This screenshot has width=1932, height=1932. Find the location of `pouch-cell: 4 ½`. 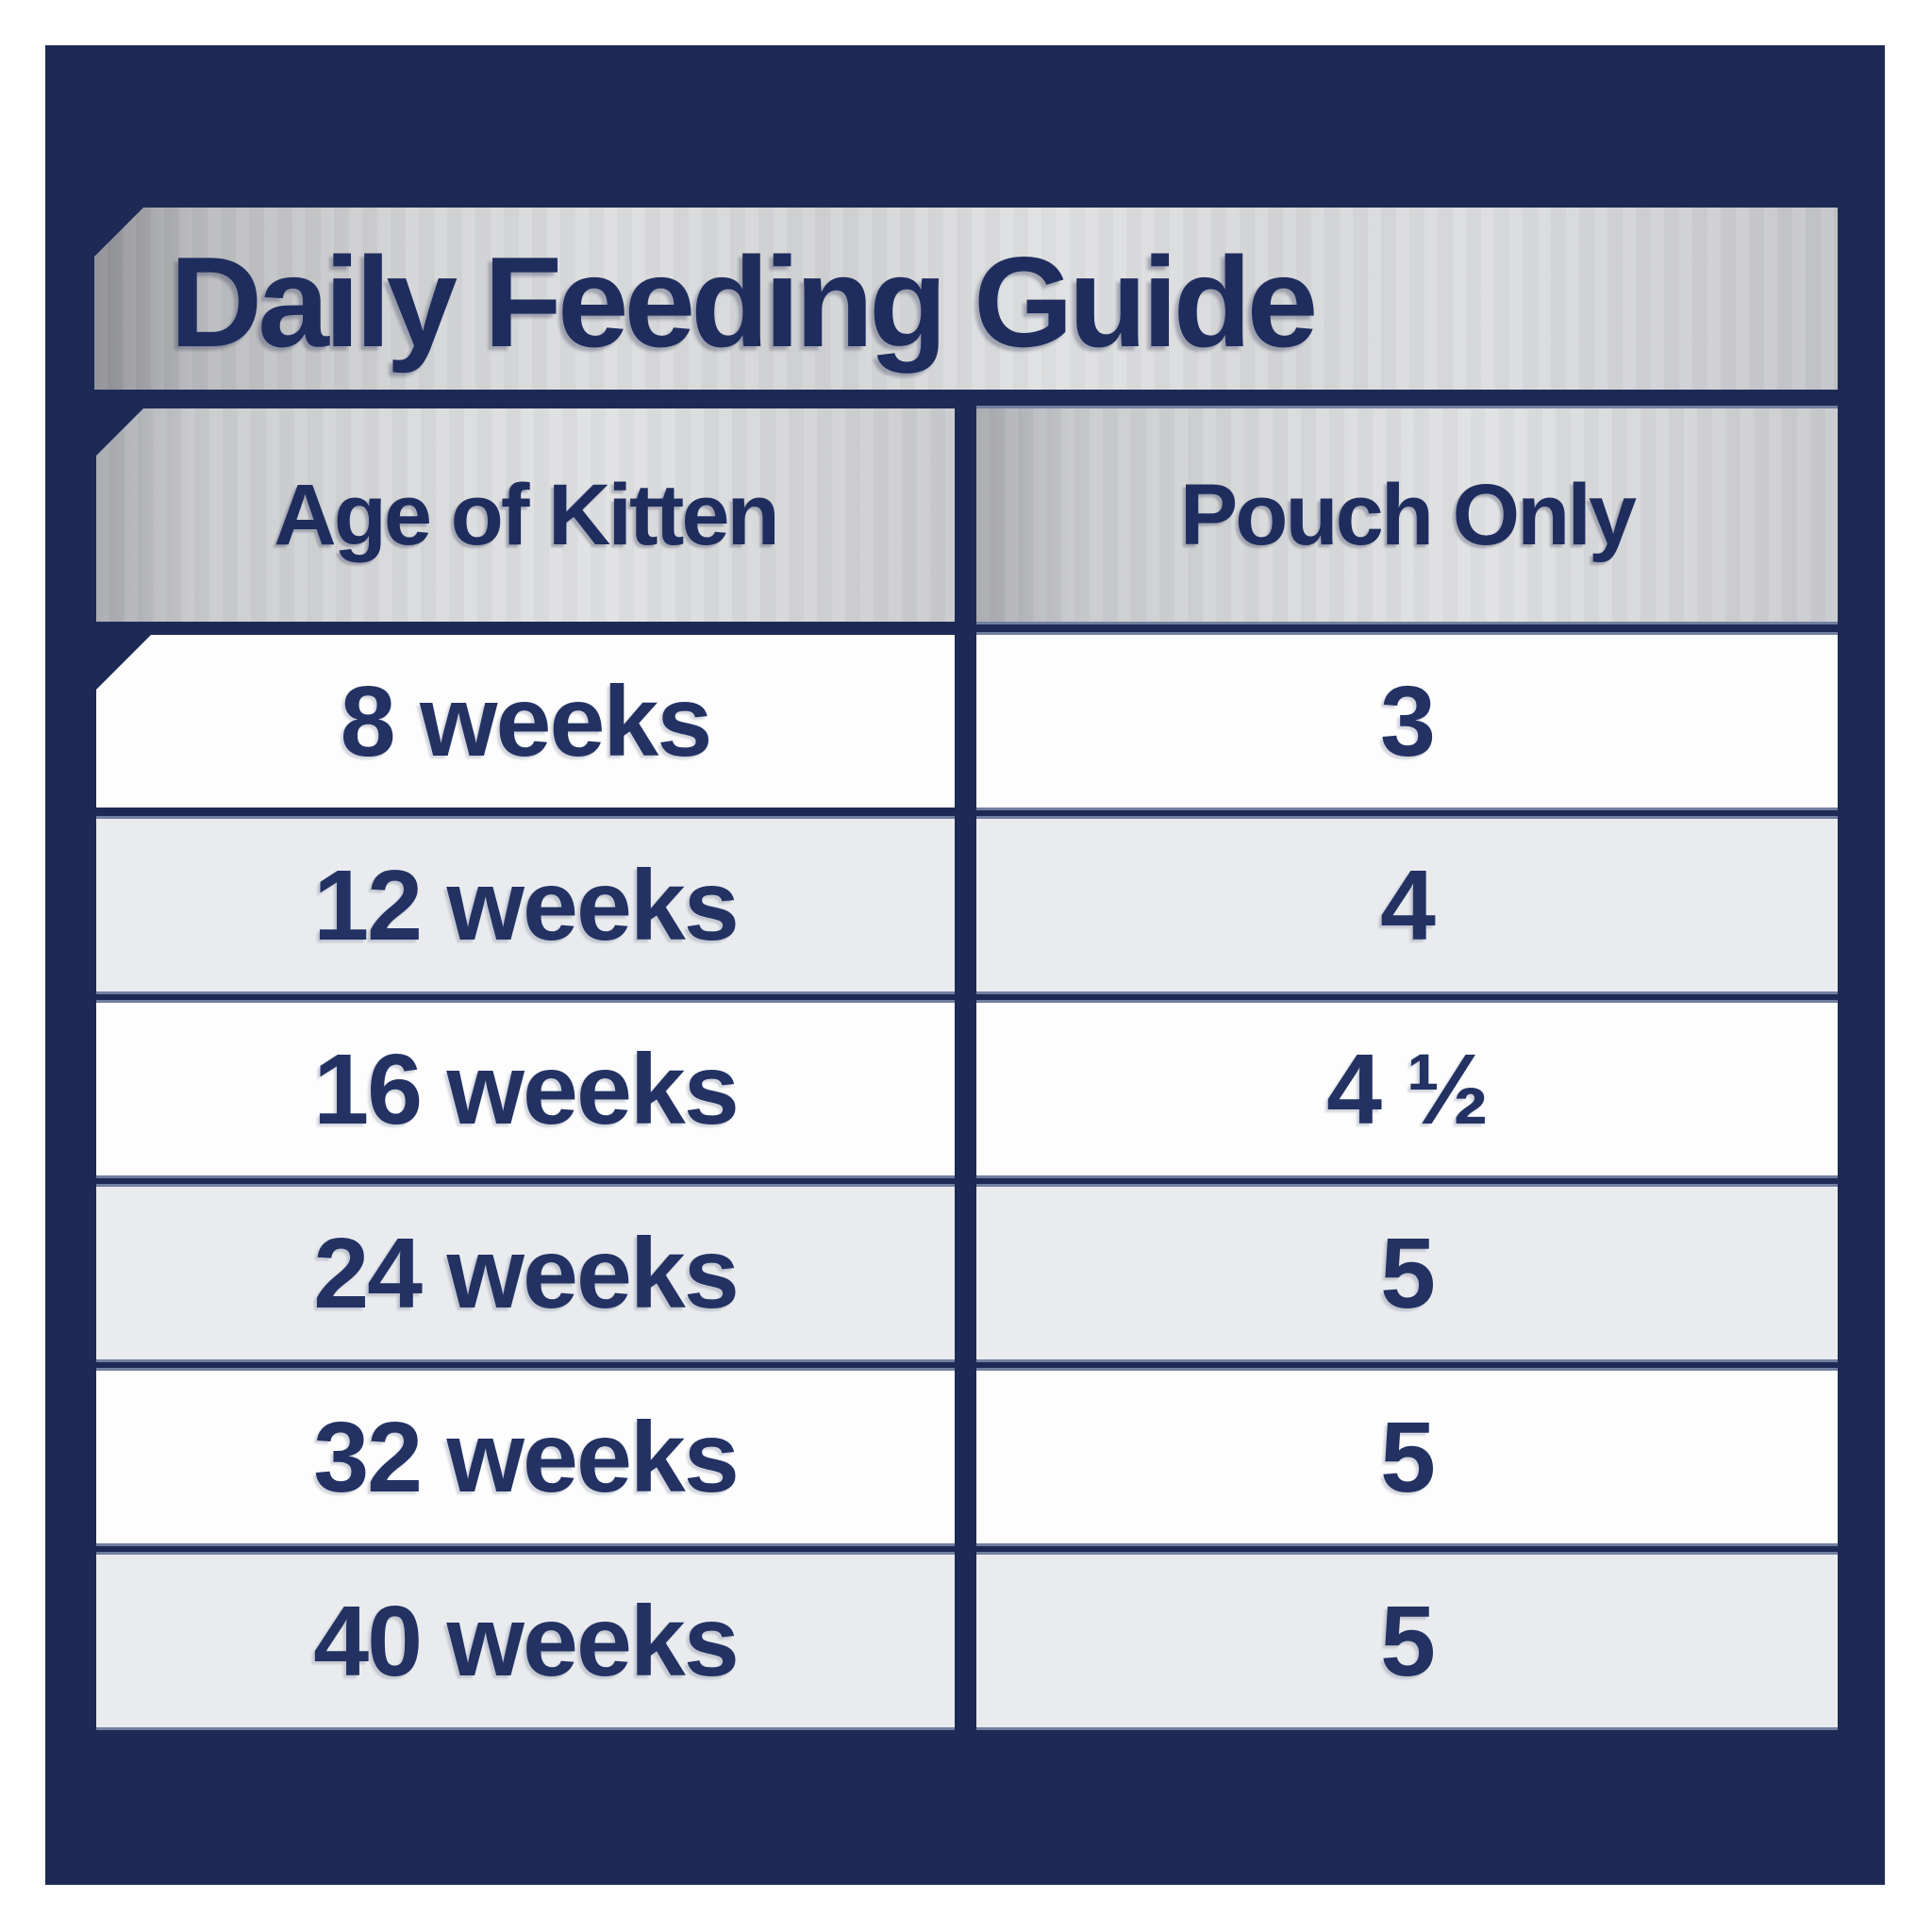

pouch-cell: 4 ½ is located at coordinates (1407, 1089).